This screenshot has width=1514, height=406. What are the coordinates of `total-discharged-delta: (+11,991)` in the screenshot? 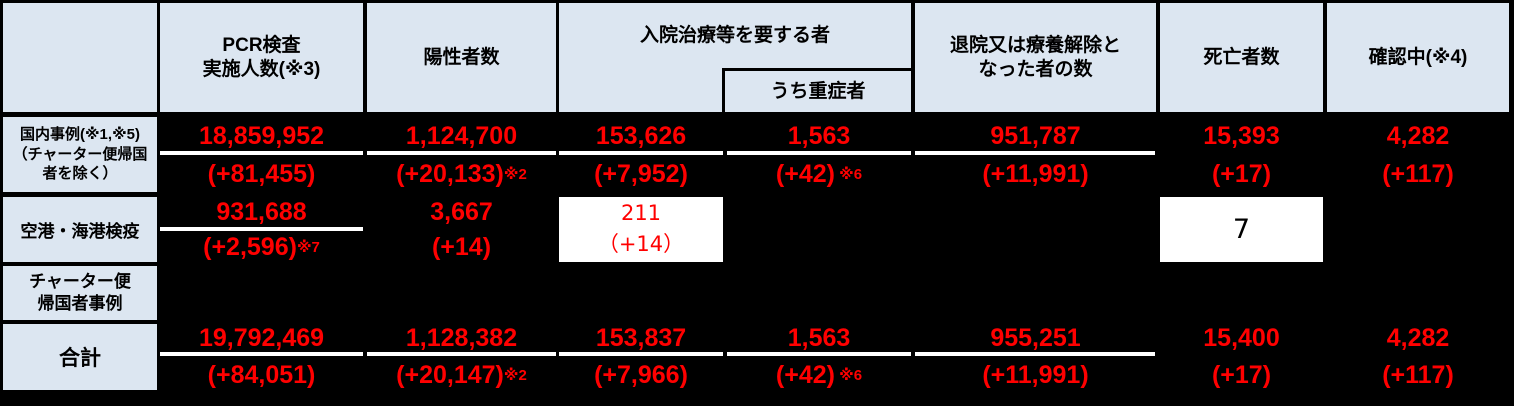 It's located at (1035, 374).